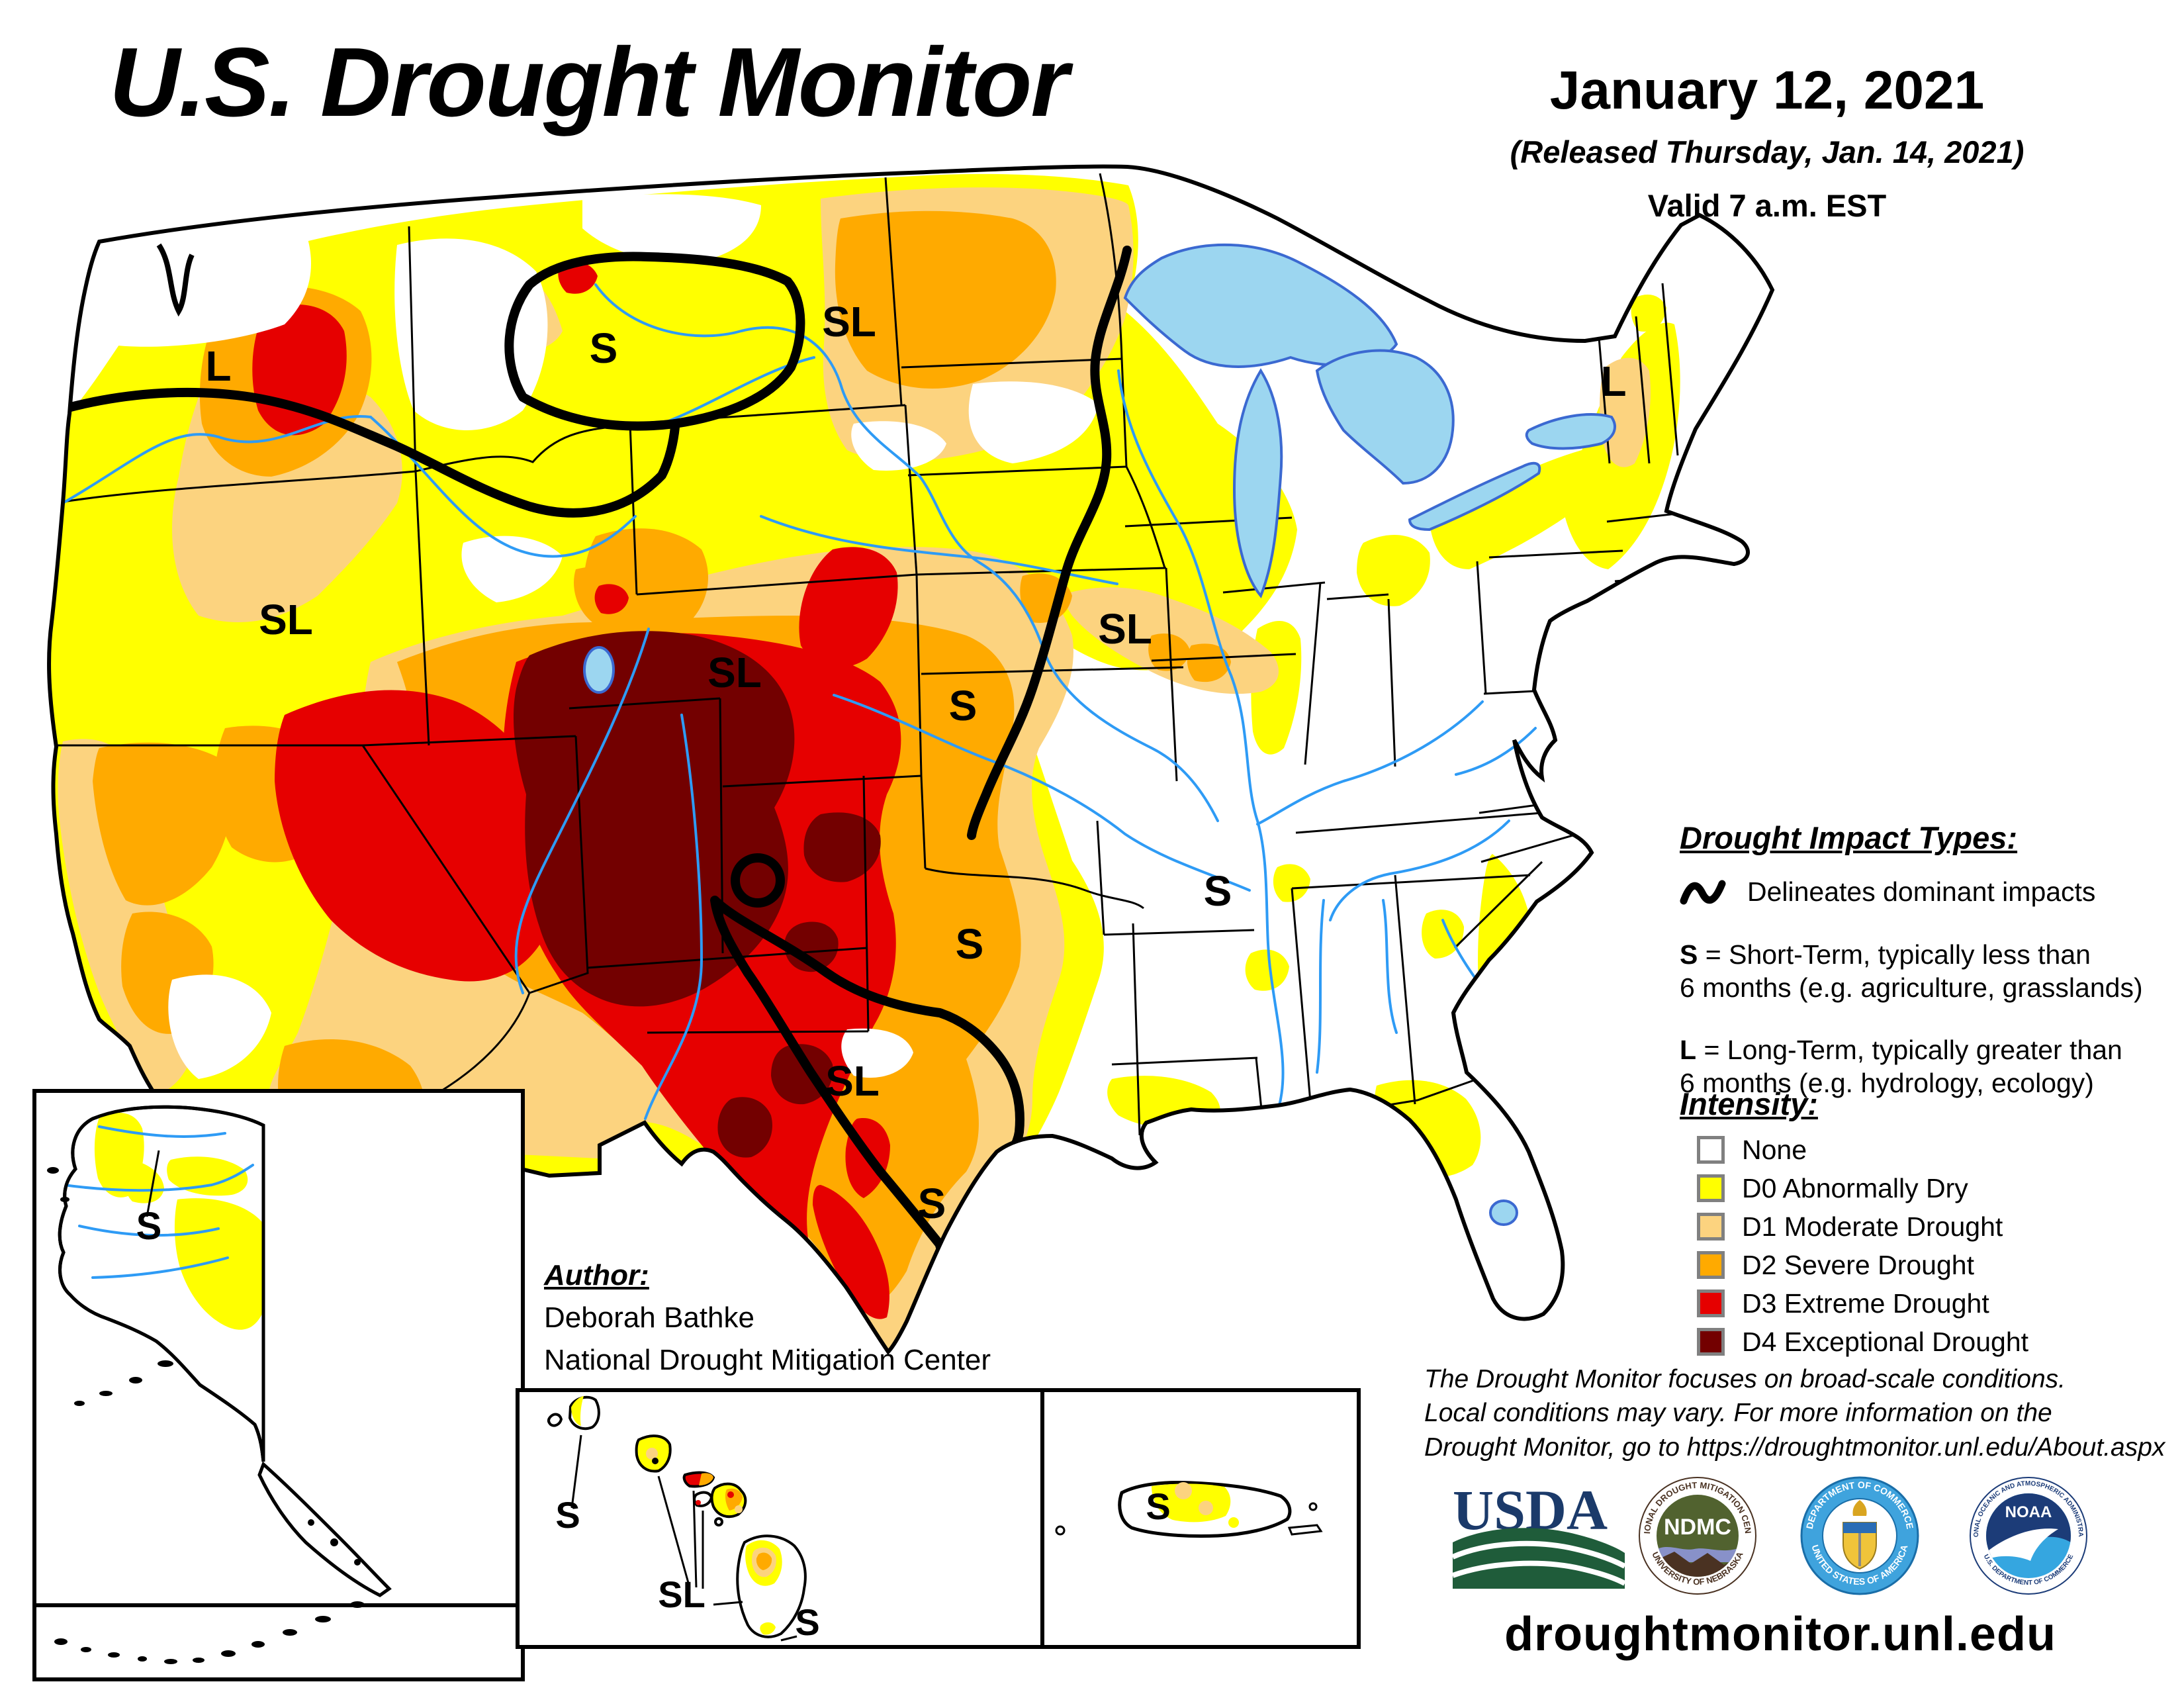  Describe the element at coordinates (1780, 1634) in the screenshot. I see `site-url: droughtmonitor.unl.edu` at that location.